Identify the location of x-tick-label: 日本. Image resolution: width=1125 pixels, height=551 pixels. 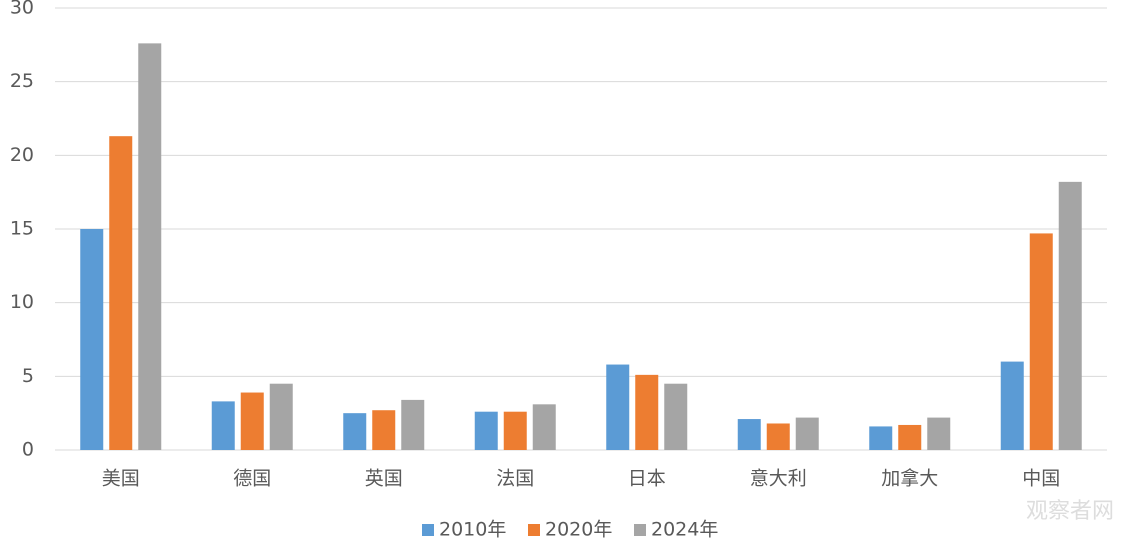
(647, 479).